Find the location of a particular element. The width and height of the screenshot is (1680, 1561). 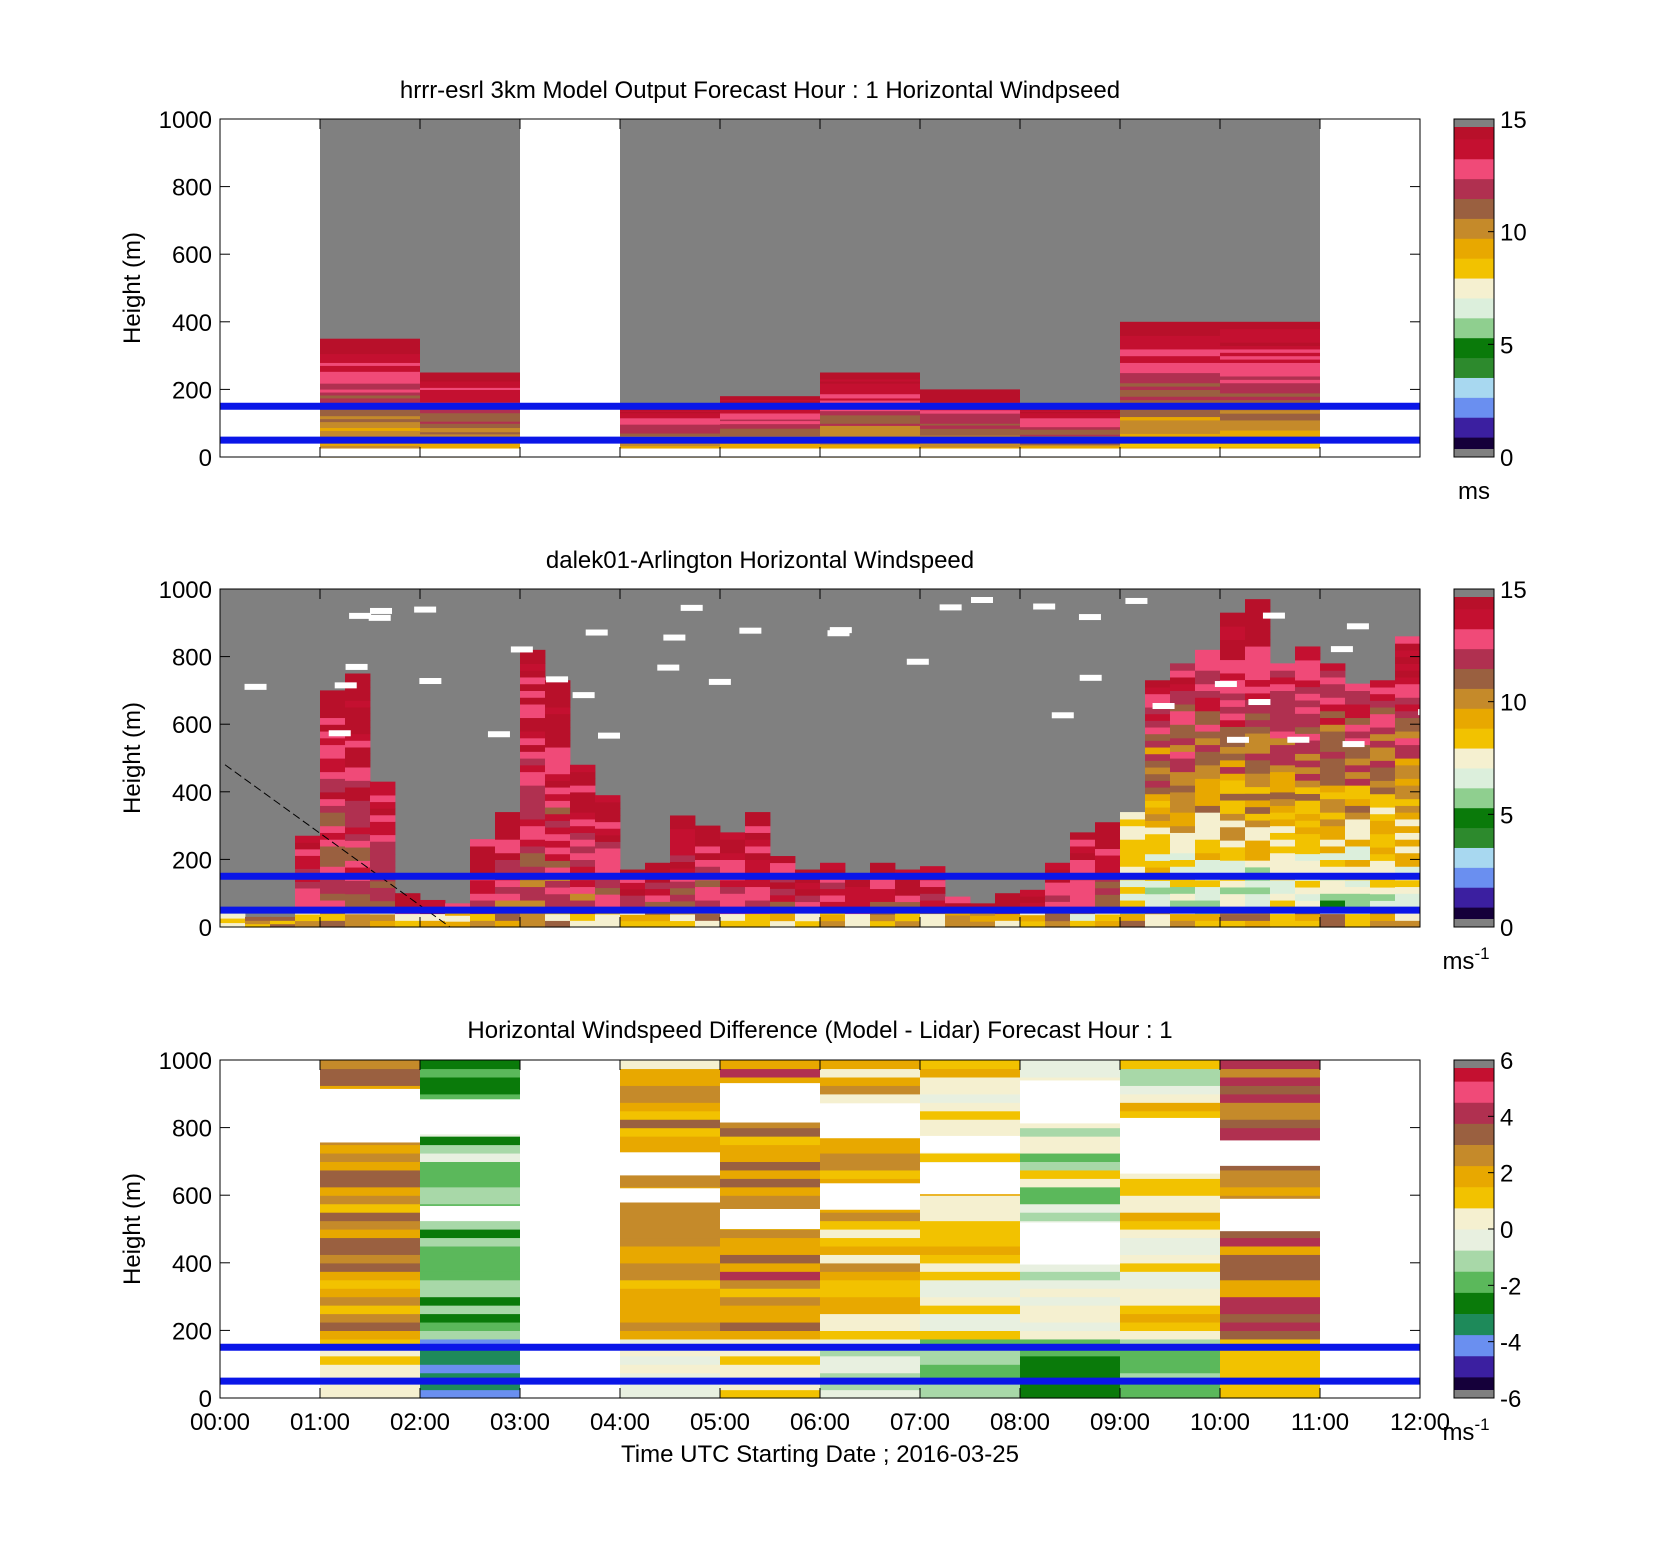

y-tick-label: 1000 is located at coordinates (185, 120).